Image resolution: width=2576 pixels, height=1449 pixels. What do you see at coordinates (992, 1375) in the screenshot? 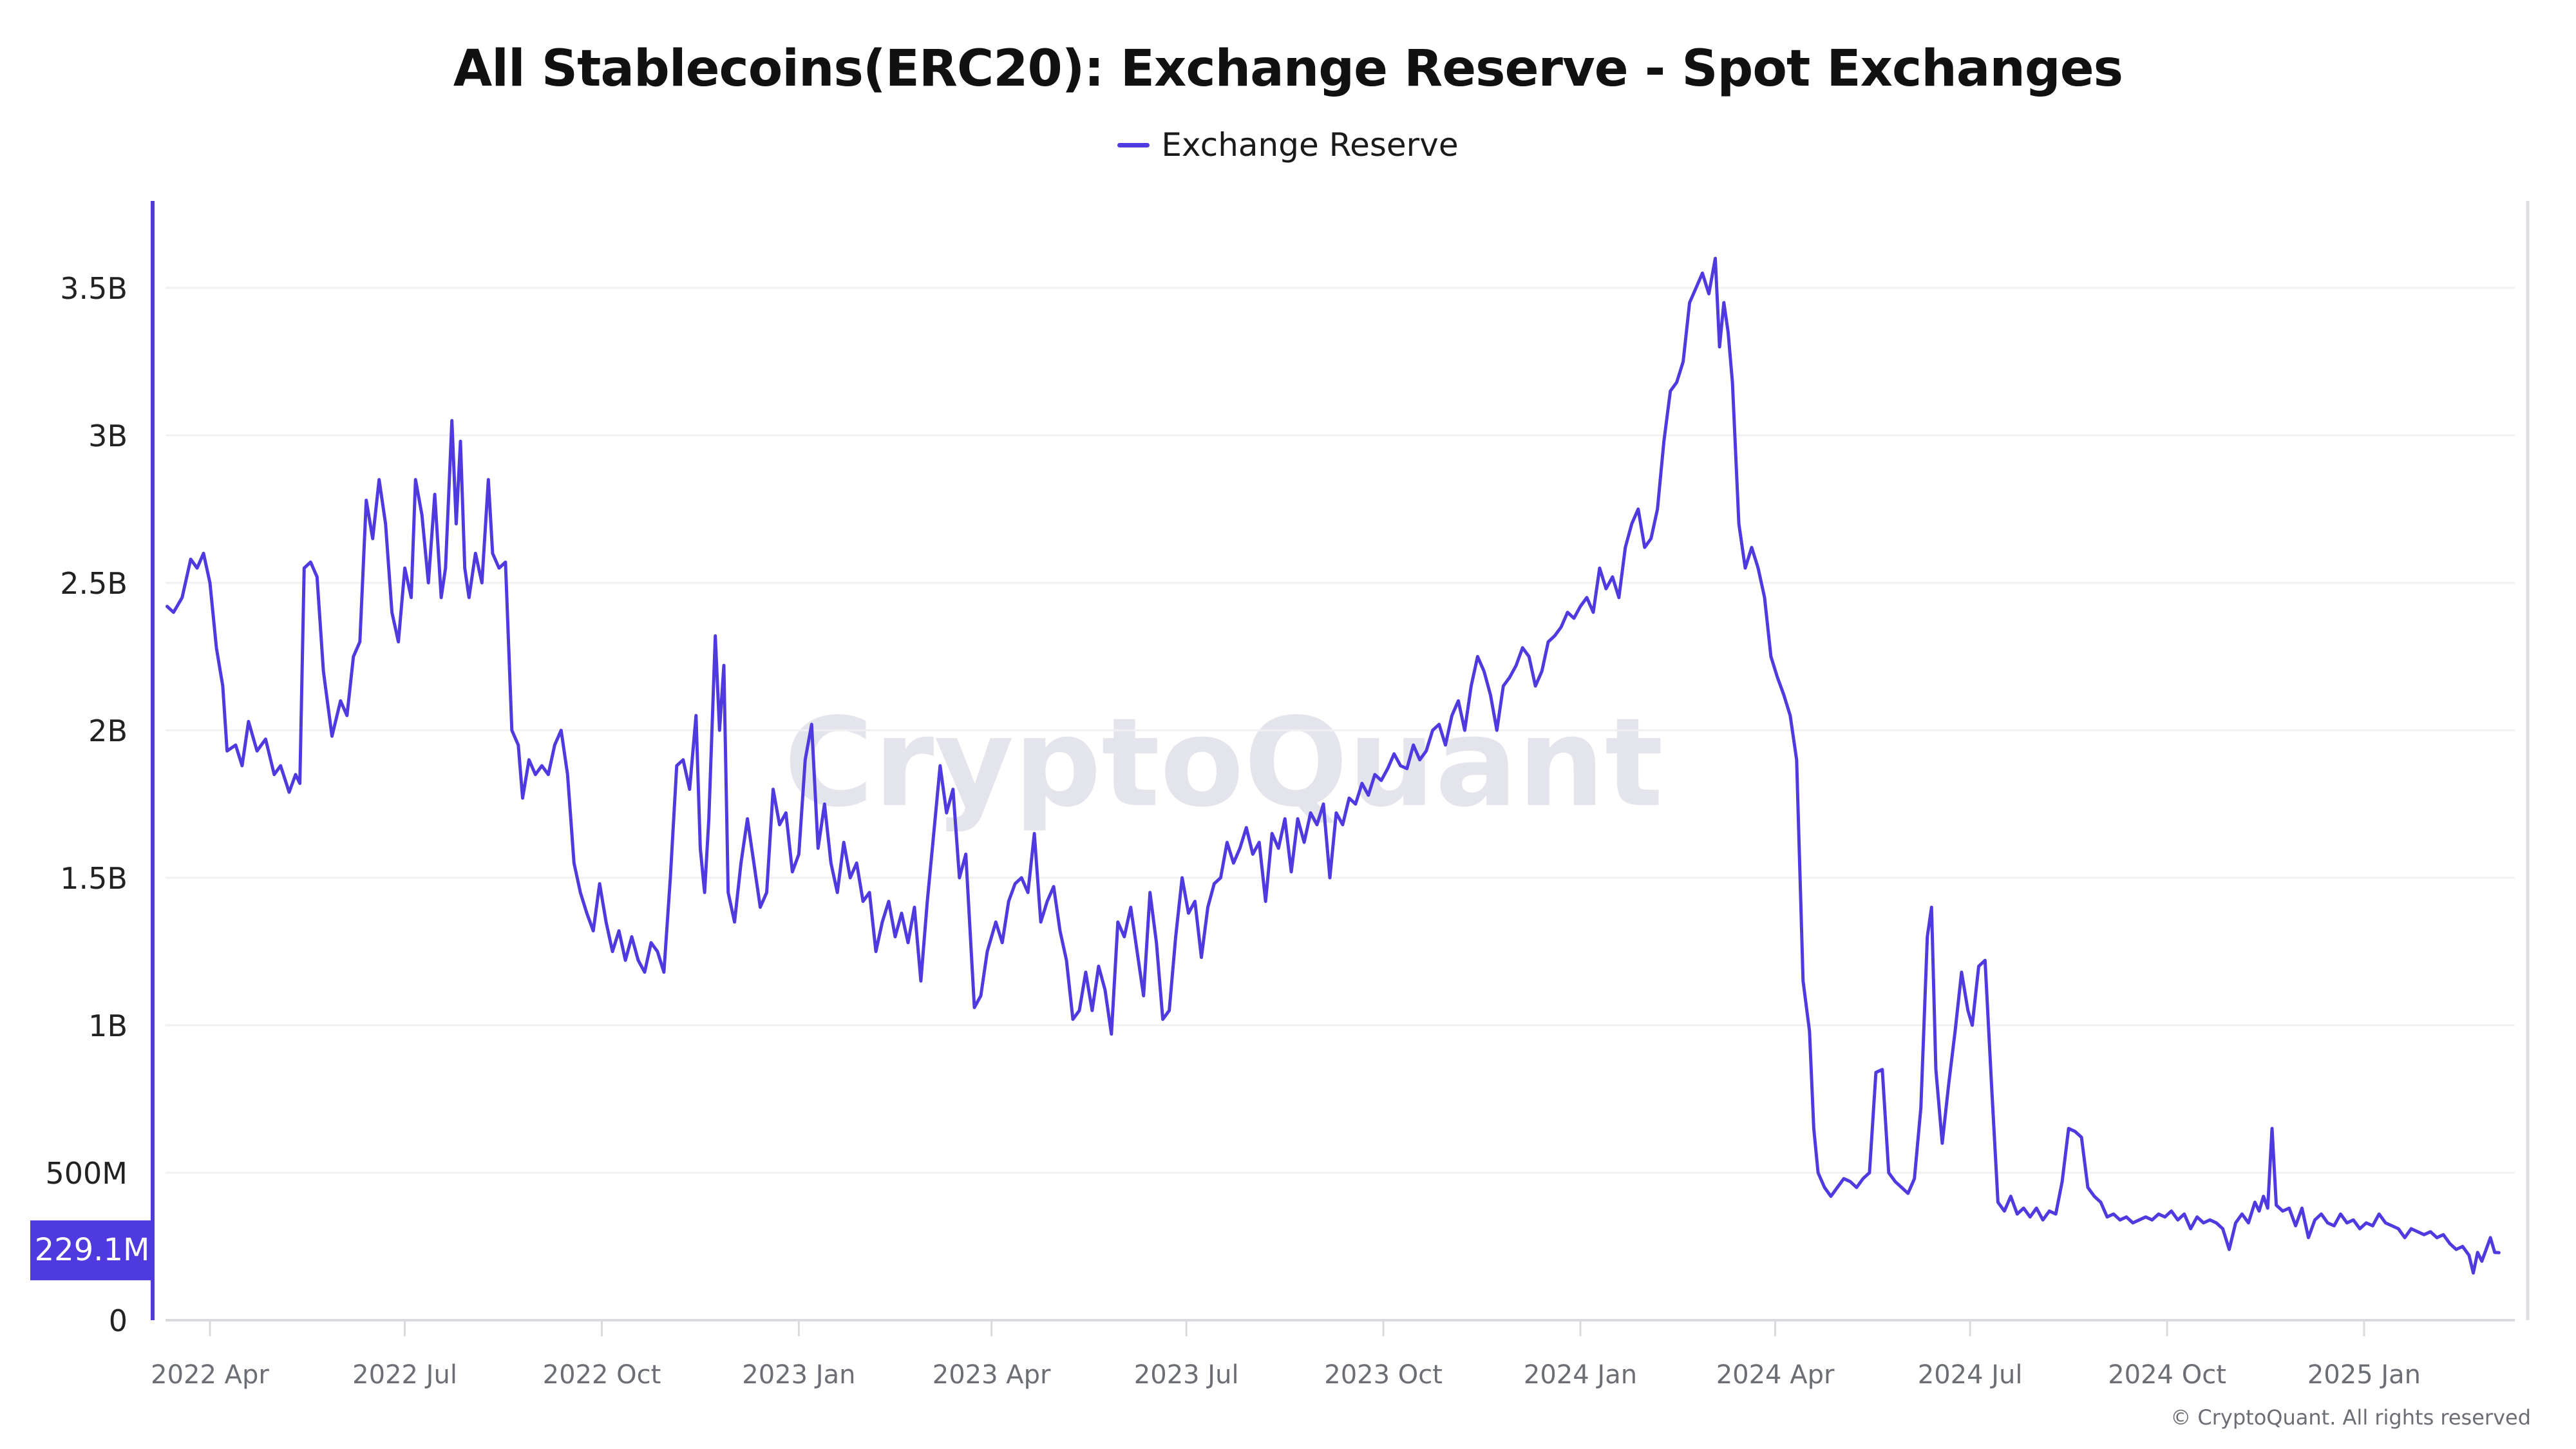
I see `x-tick-label: 2023 Apr` at bounding box center [992, 1375].